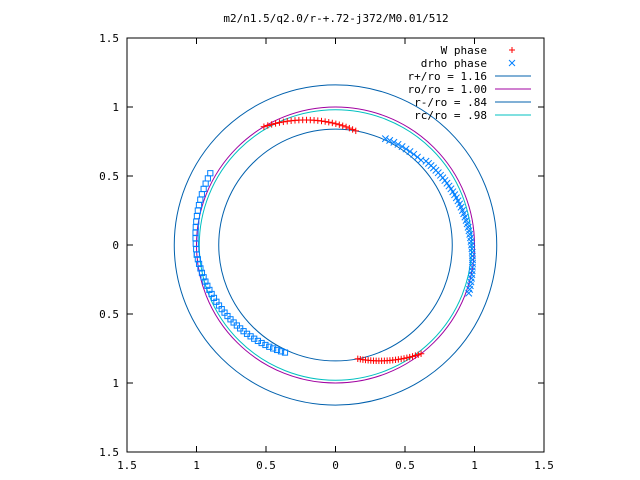  What do you see at coordinates (450, 115) in the screenshot?
I see `legend-label: rc/ro = .98` at bounding box center [450, 115].